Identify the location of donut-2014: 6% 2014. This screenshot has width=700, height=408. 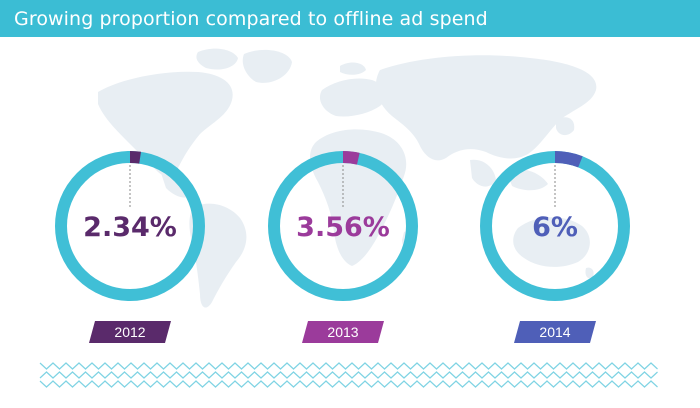
(555, 247).